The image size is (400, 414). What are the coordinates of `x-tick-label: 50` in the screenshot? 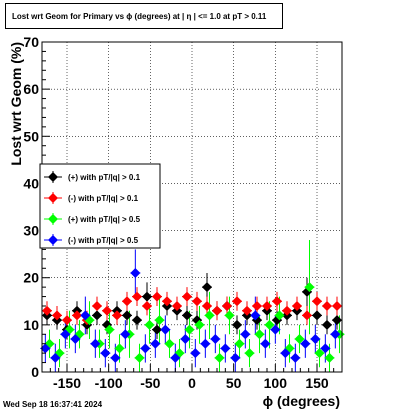 It's located at (234, 383).